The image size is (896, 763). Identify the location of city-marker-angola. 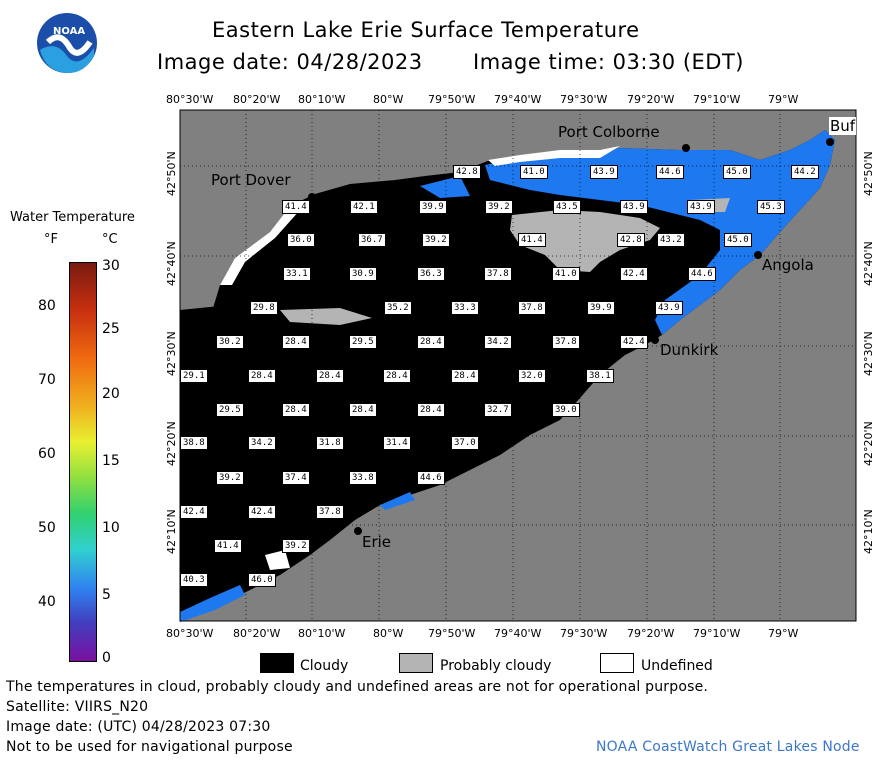
(758, 255).